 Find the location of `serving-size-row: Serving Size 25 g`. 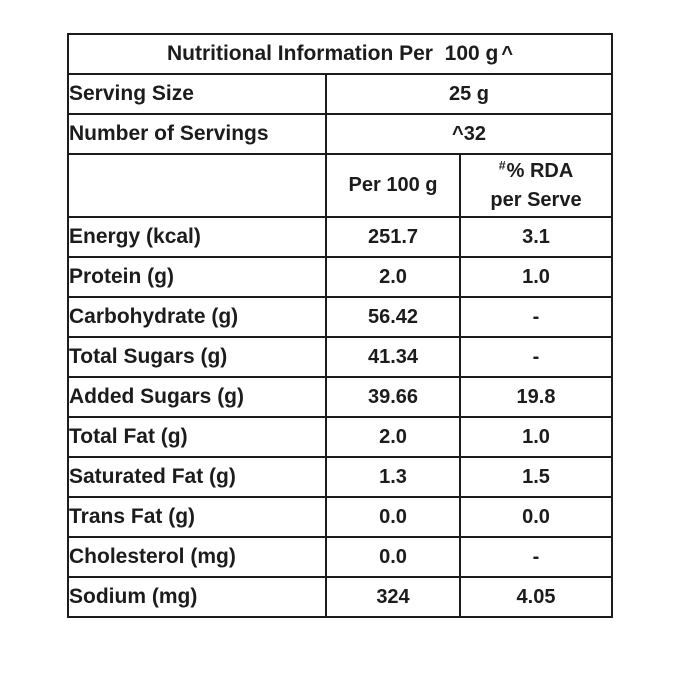

serving-size-row: Serving Size 25 g is located at coordinates (340, 94).